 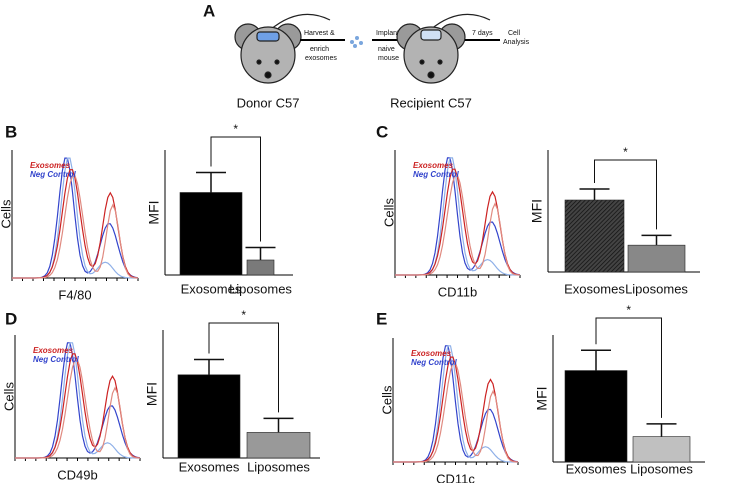 What do you see at coordinates (268, 102) in the screenshot?
I see `mouse-label: Donor C57` at bounding box center [268, 102].